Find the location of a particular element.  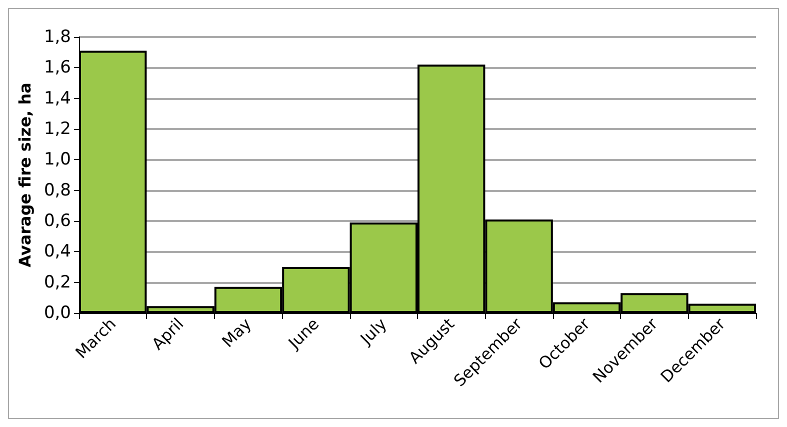

y-tick-label: 1,2 is located at coordinates (57, 129).